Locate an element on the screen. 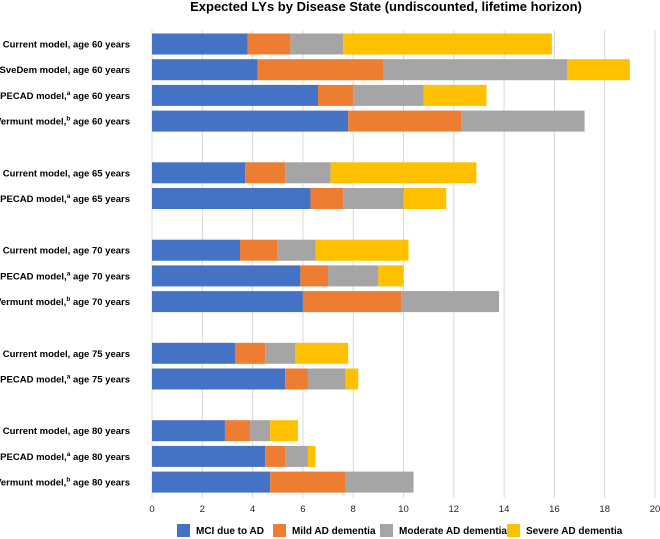 This screenshot has height=539, width=660. x-tick-label: 20 is located at coordinates (655, 509).